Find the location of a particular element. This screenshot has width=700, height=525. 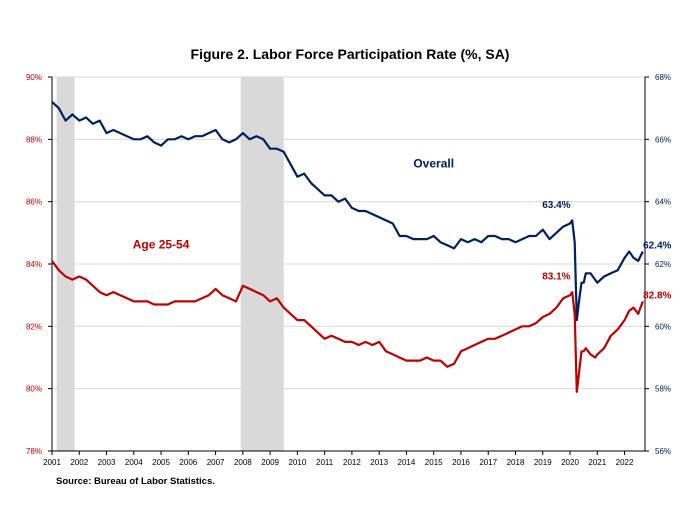

x-tick-label: 2022 is located at coordinates (625, 462).